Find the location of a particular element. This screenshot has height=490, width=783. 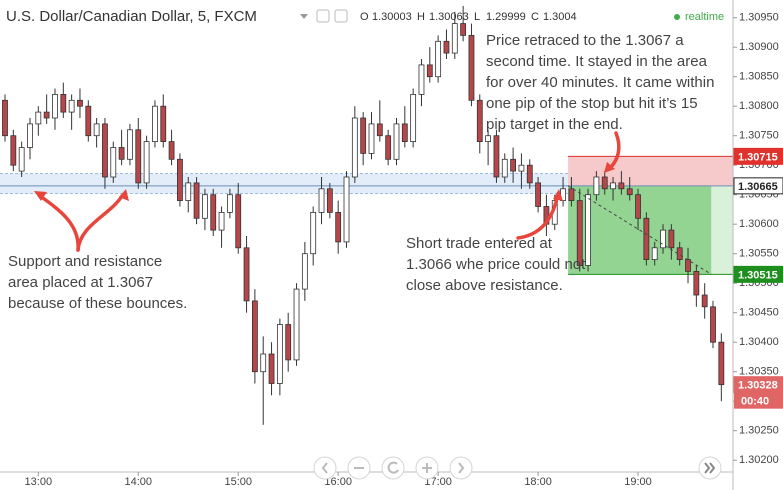

y-tick-label: 1.30200 is located at coordinates (759, 460).